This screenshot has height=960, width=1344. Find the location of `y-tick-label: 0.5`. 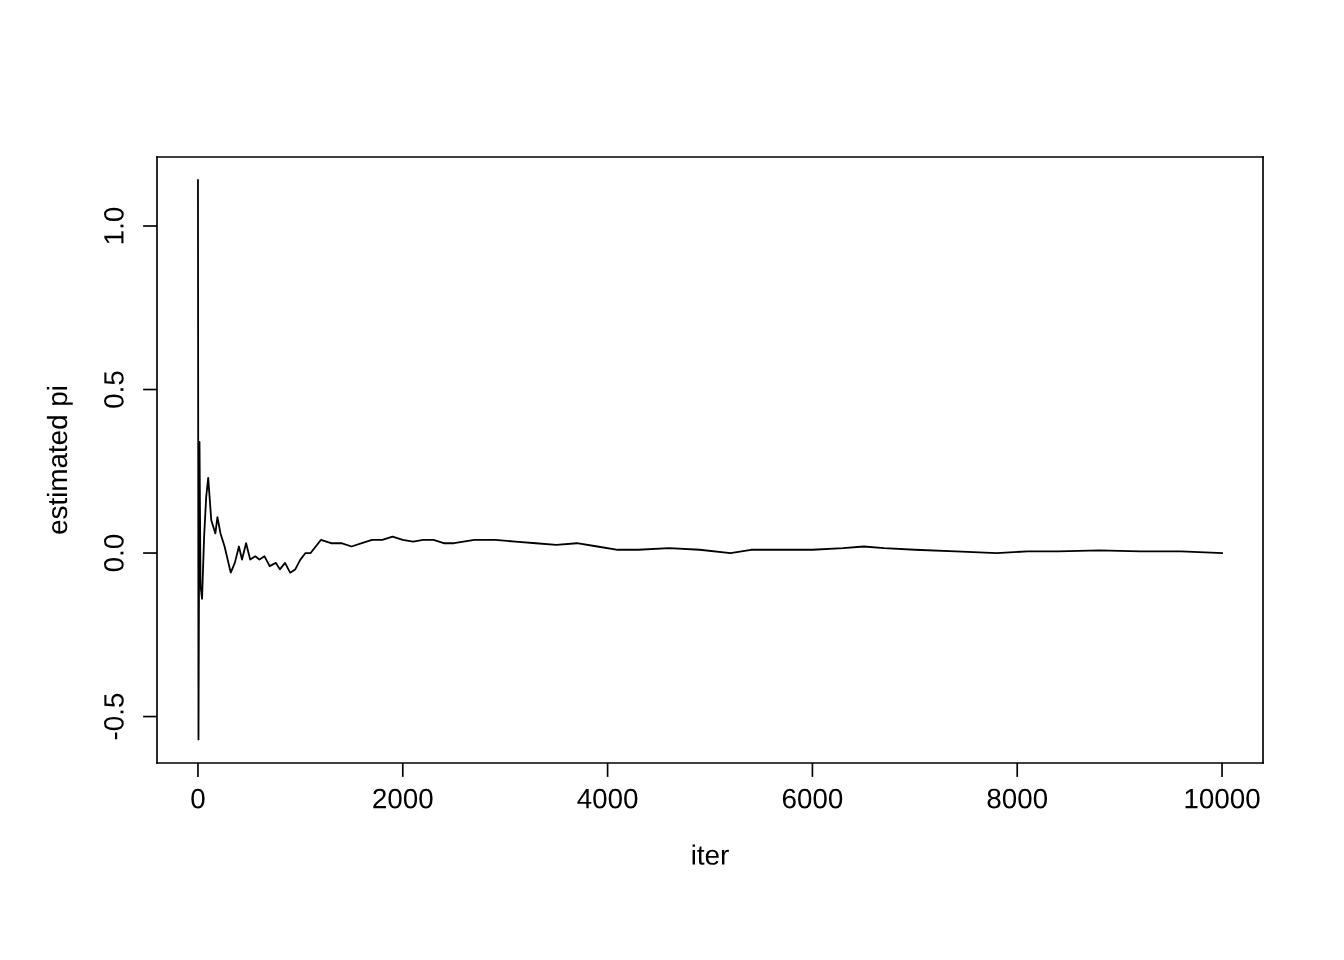

y-tick-label: 0.5 is located at coordinates (114, 389).